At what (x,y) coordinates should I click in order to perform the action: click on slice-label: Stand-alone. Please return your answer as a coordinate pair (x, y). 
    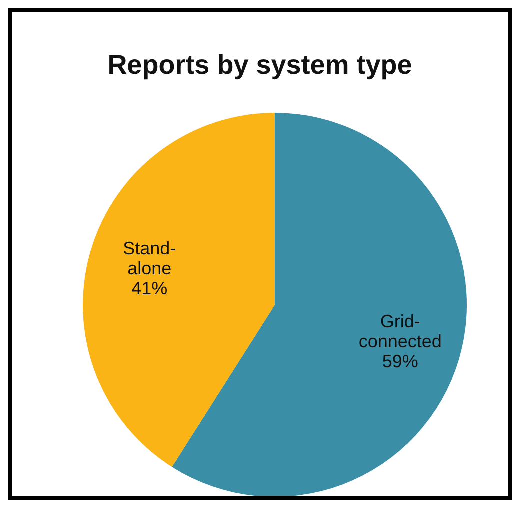
    Looking at the image, I should click on (149, 258).